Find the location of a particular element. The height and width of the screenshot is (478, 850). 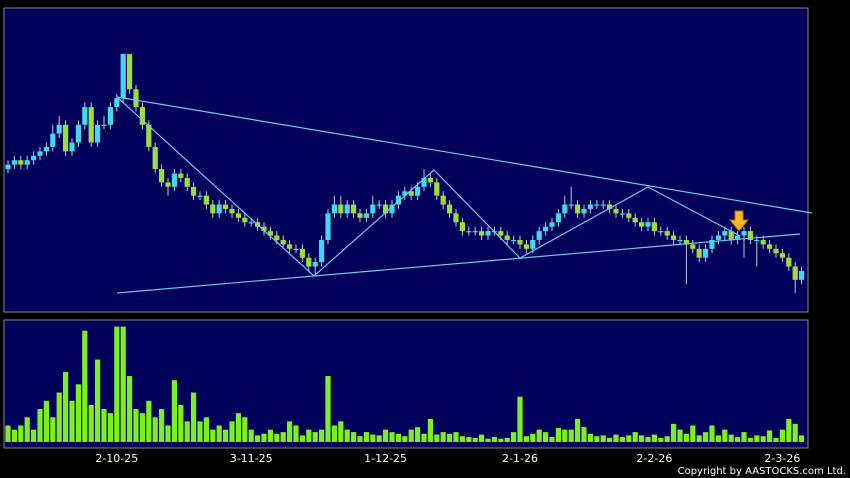

x-tick-label: 2-1-26 is located at coordinates (520, 458).